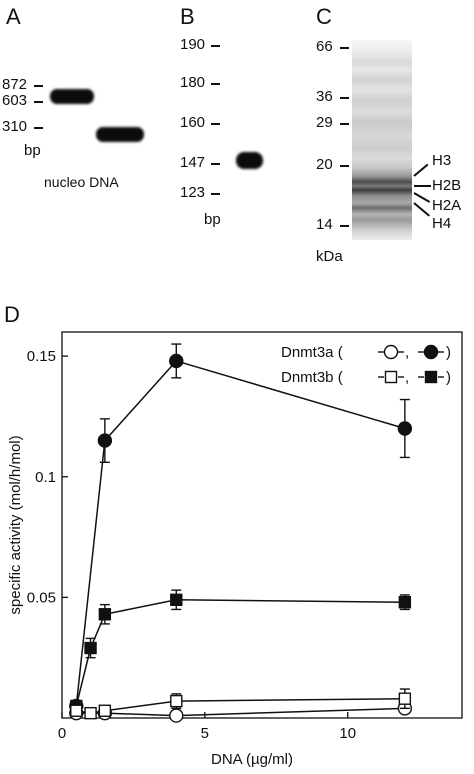 The image size is (474, 774). I want to click on histone-gel-lane, so click(382, 140).